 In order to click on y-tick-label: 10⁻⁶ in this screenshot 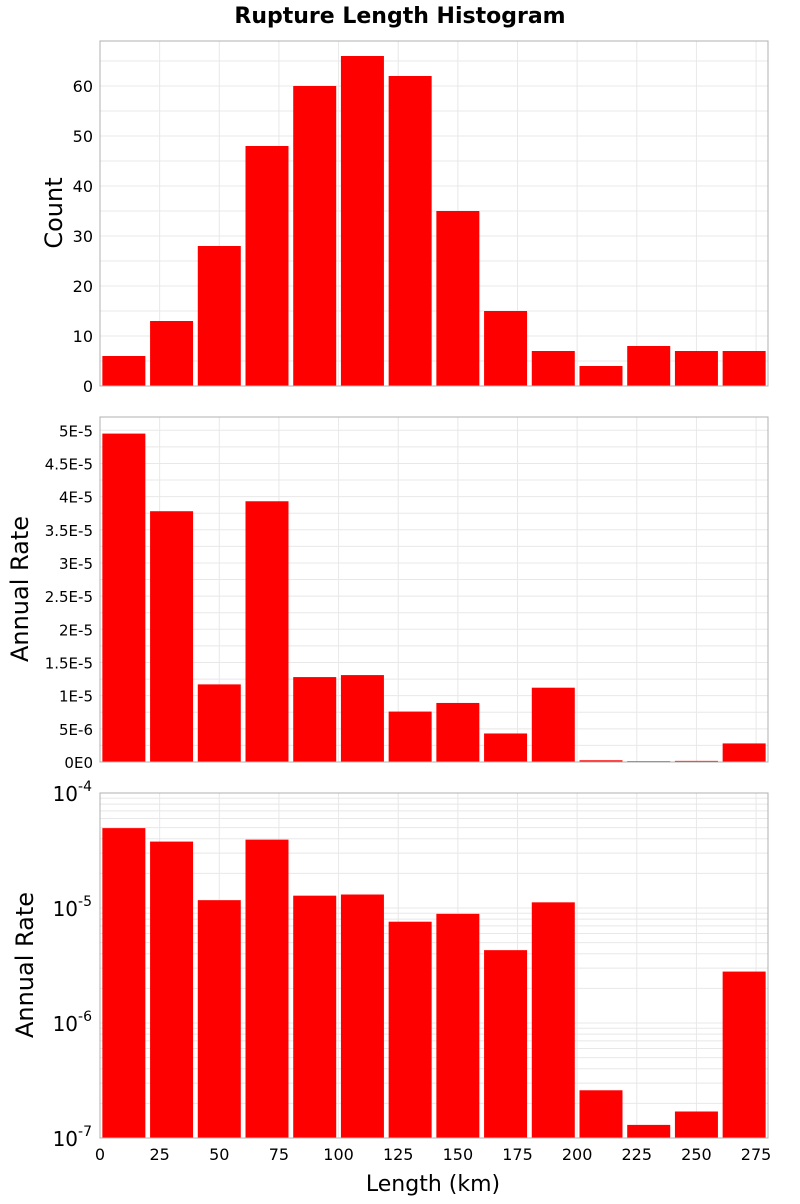, I will do `click(73, 1022)`.